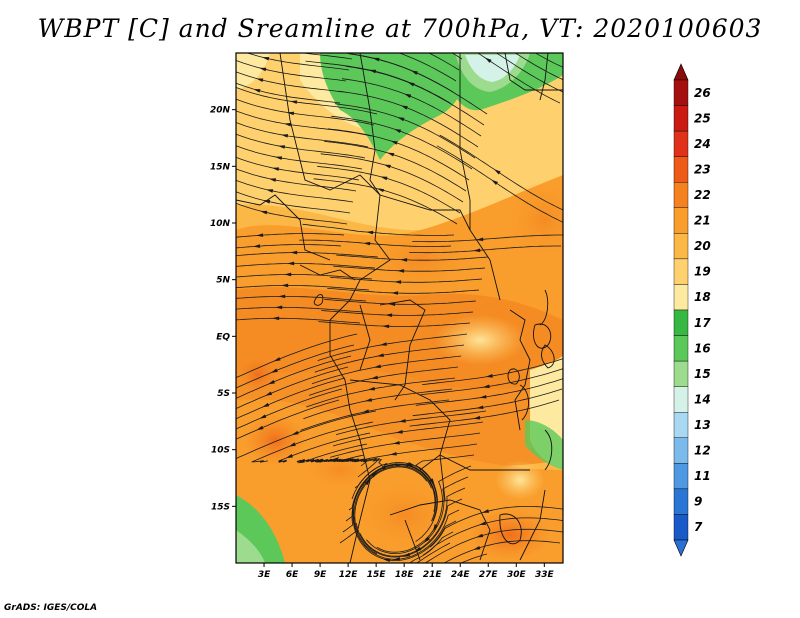 Image resolution: width=800 pixels, height=618 pixels. Describe the element at coordinates (51, 608) in the screenshot. I see `grads-credit: GrADS: IGES/COLA` at that location.